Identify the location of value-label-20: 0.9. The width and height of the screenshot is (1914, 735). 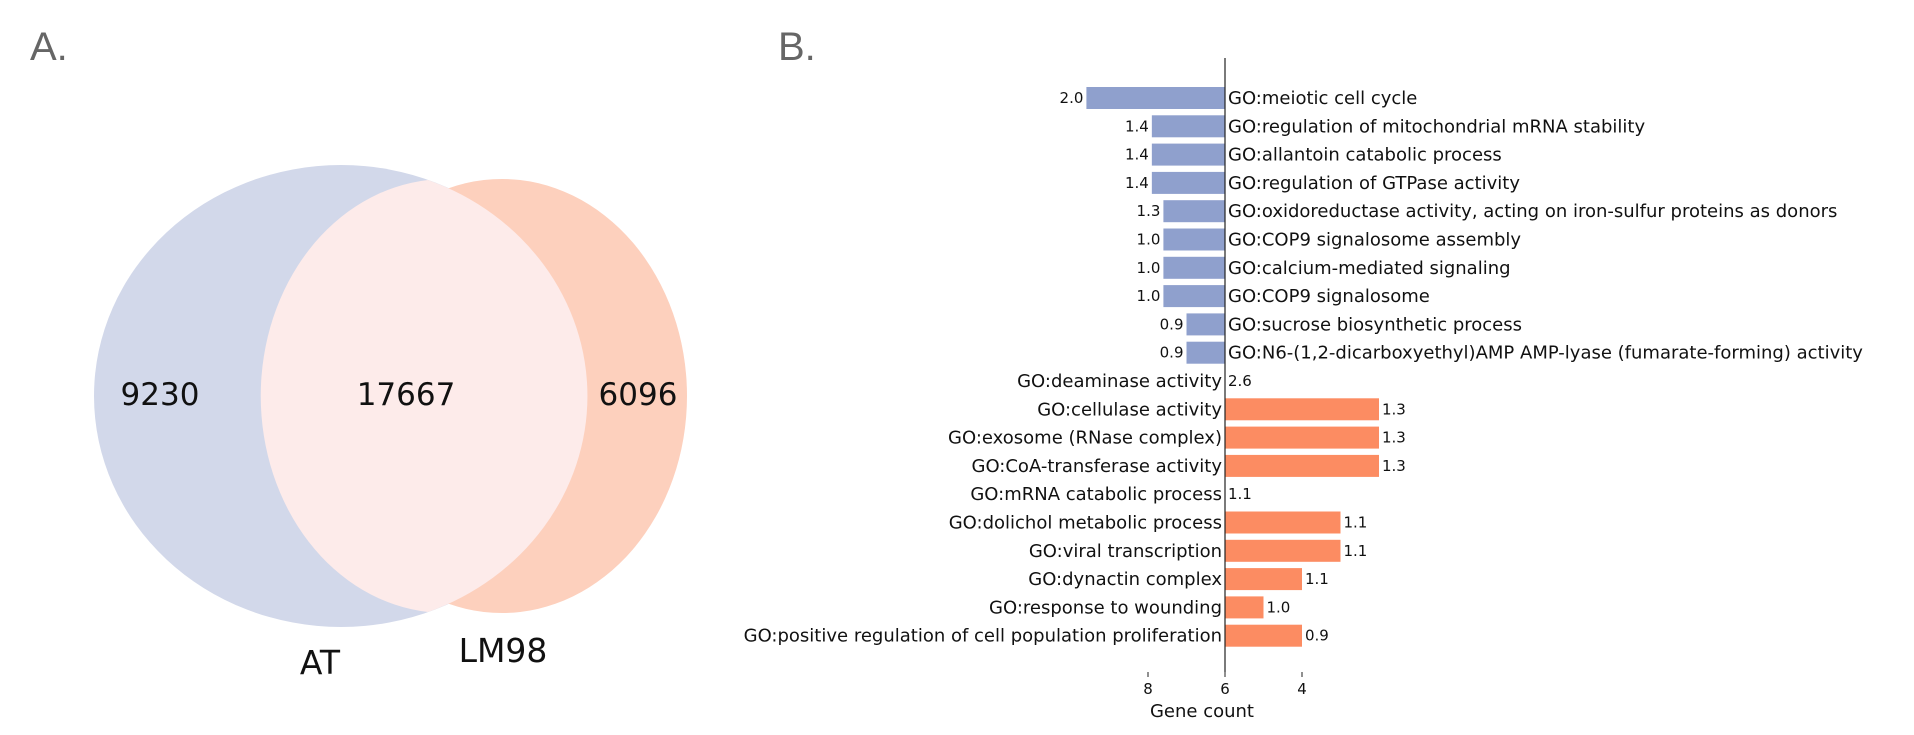
(1317, 636).